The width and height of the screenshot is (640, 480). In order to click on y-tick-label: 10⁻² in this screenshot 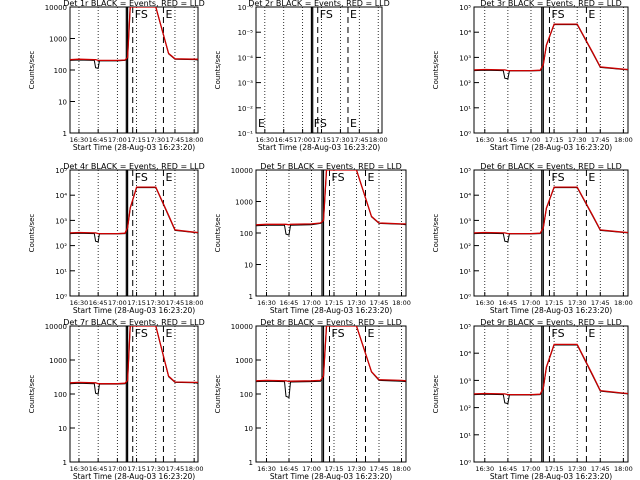, I will do `click(246, 109)`.